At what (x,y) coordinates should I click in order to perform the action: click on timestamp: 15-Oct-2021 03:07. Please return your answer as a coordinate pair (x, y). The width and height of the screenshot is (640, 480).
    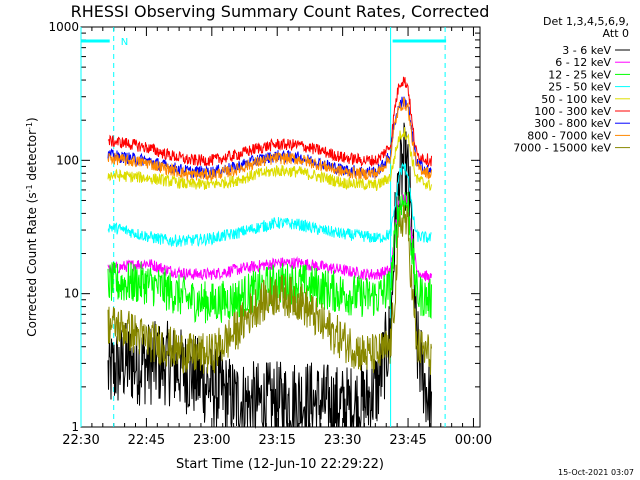
    Looking at the image, I should click on (596, 472).